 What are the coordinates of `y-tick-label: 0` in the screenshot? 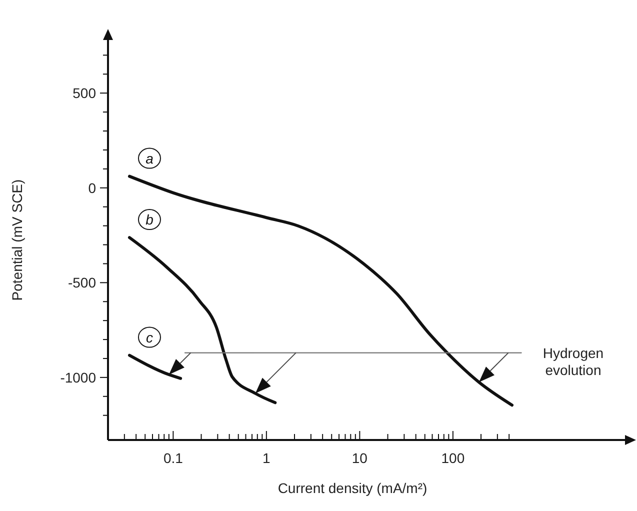 It's located at (92, 188).